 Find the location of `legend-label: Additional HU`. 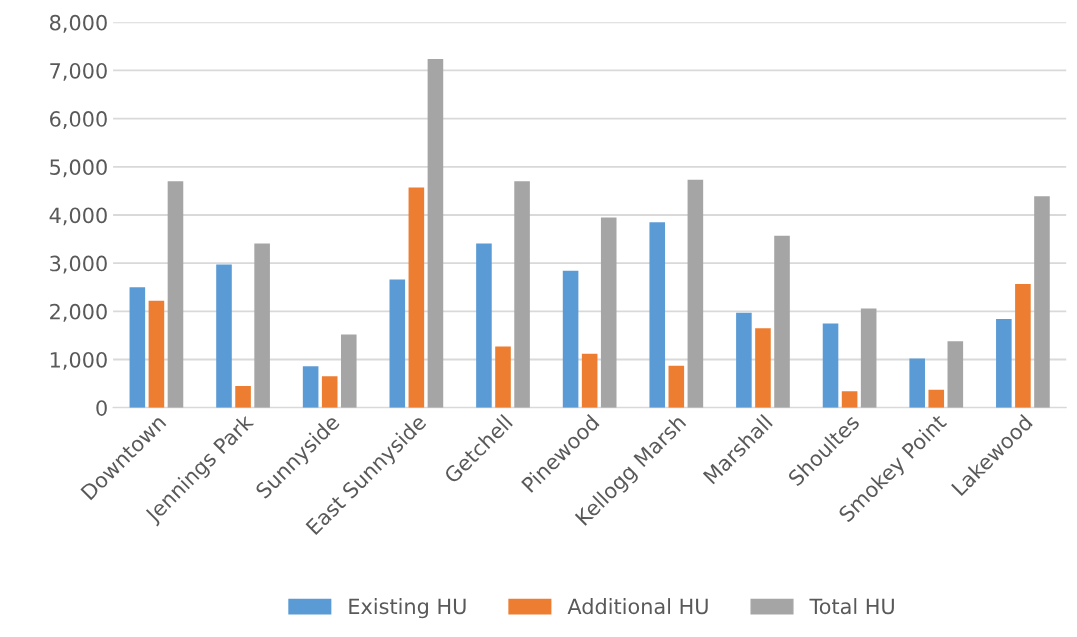

legend-label: Additional HU is located at coordinates (637, 606).